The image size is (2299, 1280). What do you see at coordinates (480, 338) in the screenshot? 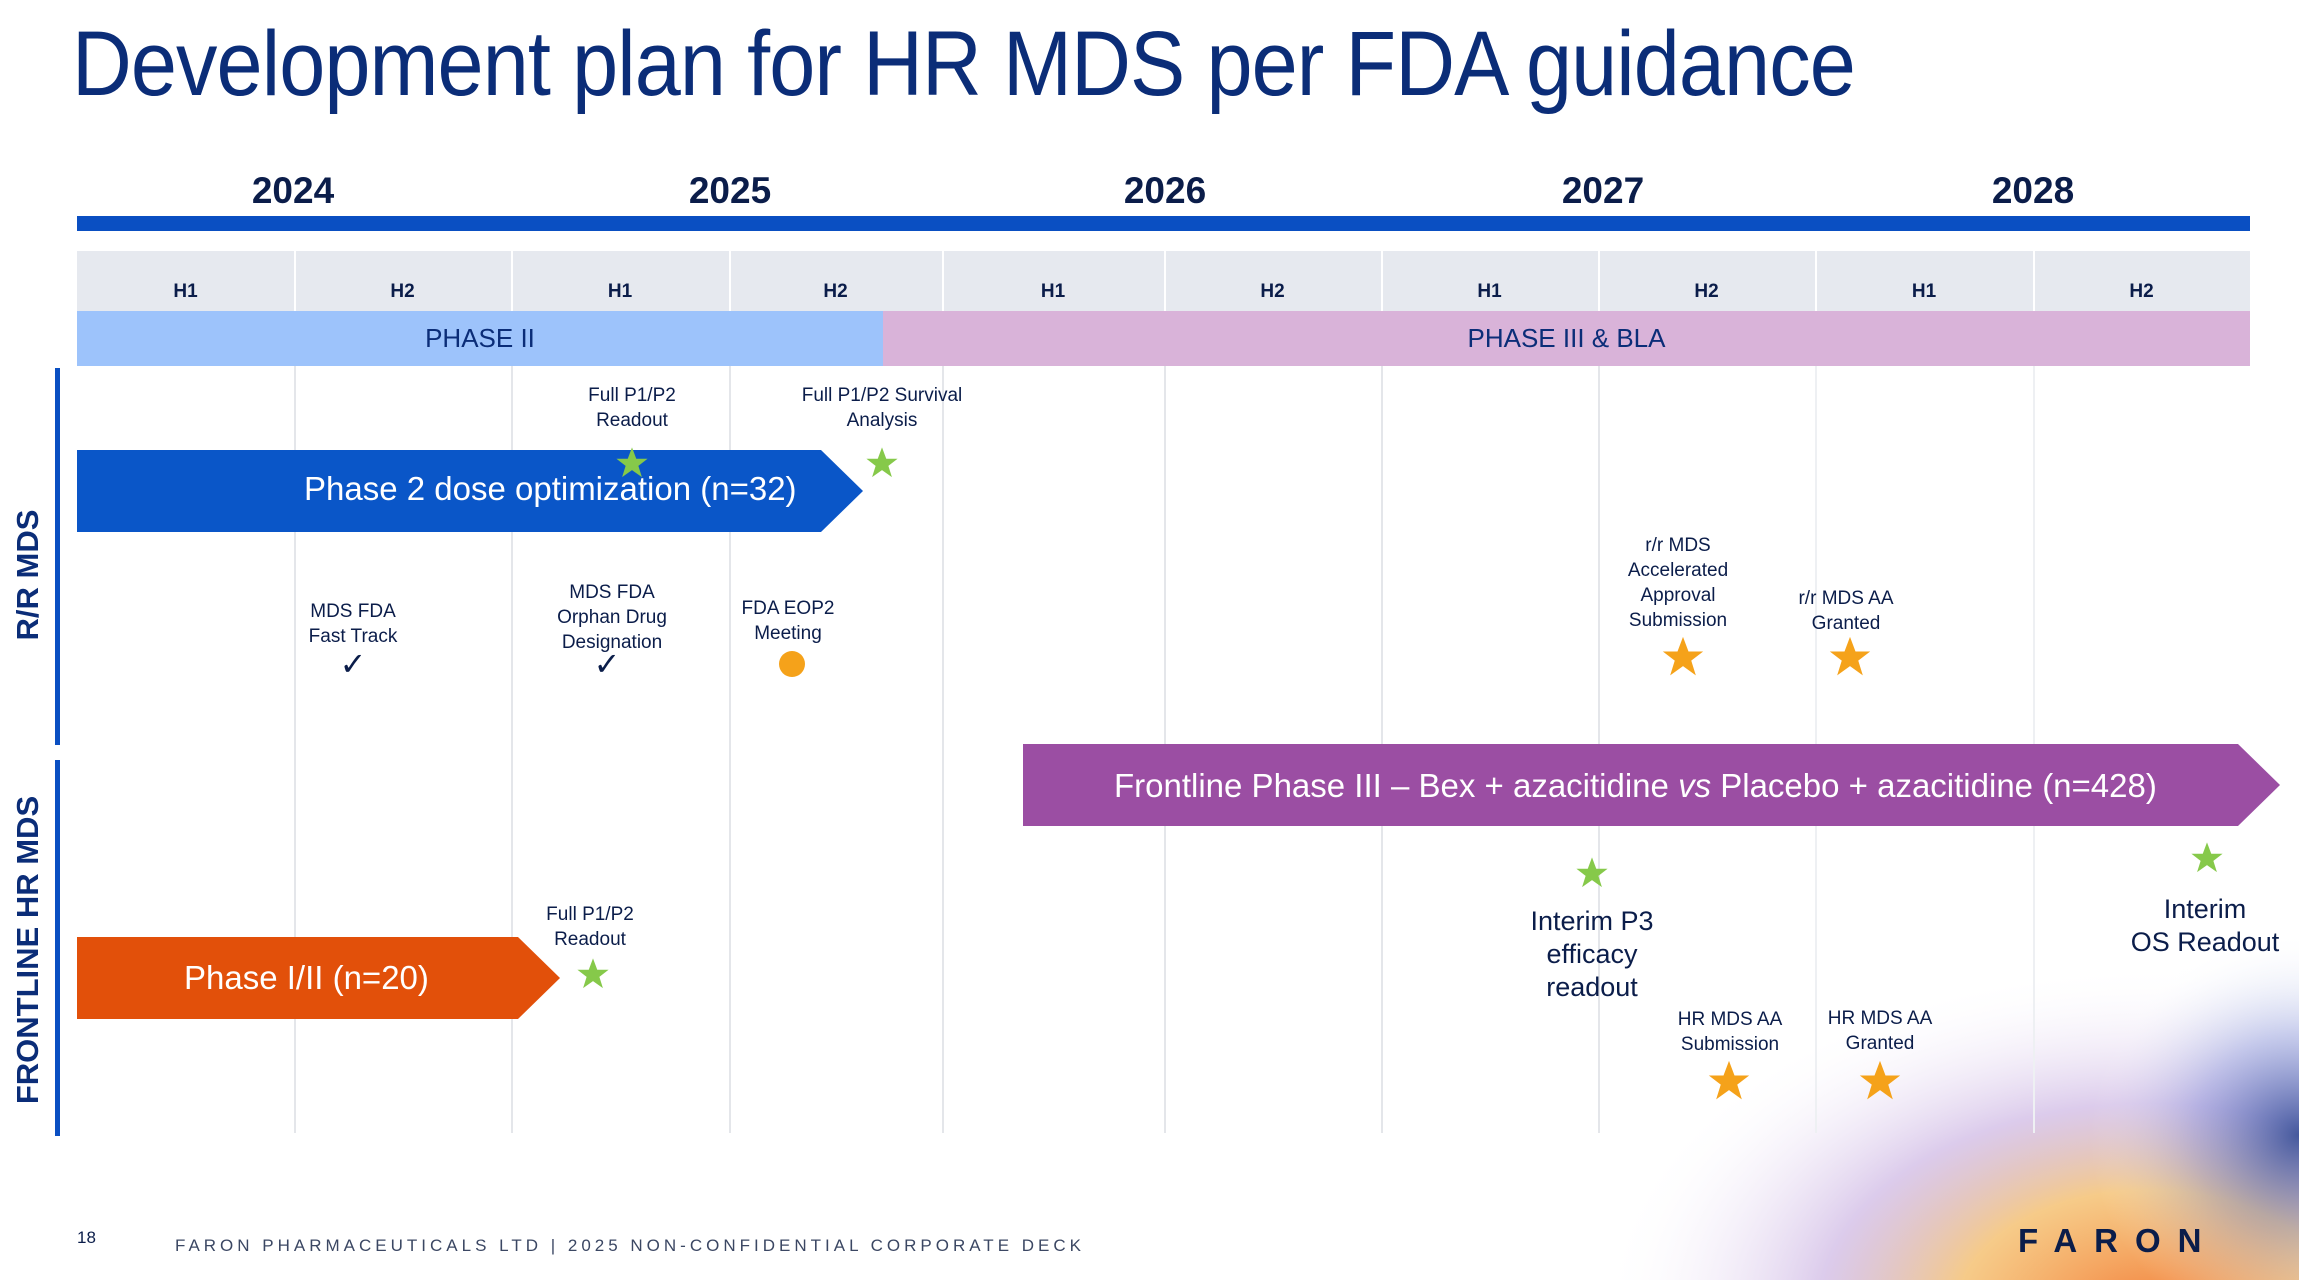
I see `phase-ii-band: PHASE II` at bounding box center [480, 338].